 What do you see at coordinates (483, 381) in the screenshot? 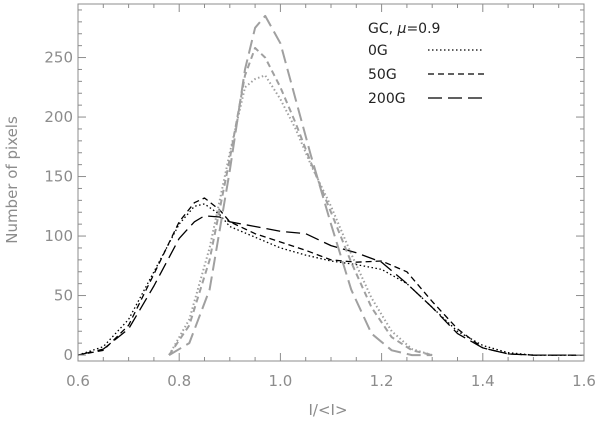
I see `x-tick-label: 1.4` at bounding box center [483, 381].